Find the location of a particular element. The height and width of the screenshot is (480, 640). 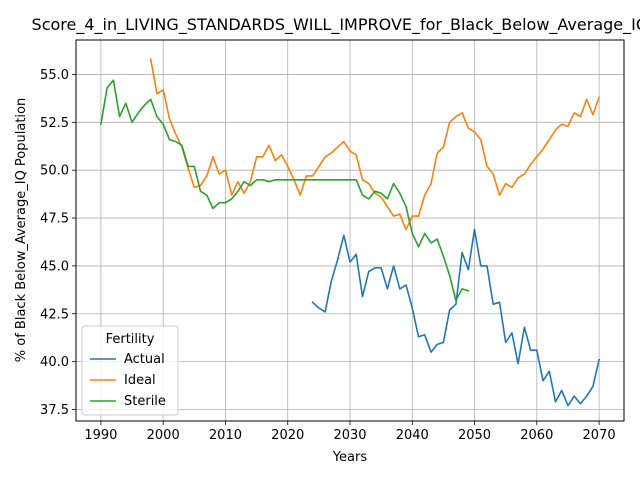

x-axis: 1990 2000 2010 2020 2030 2040 2050 2060 2070 is located at coordinates (350, 432).